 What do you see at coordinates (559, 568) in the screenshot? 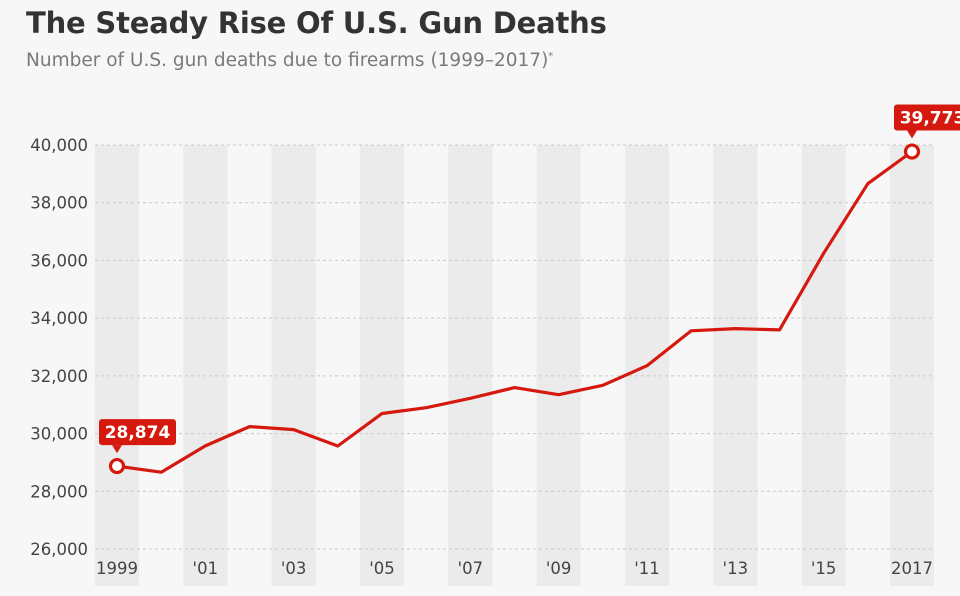
I see `x-tick-label: '09` at bounding box center [559, 568].